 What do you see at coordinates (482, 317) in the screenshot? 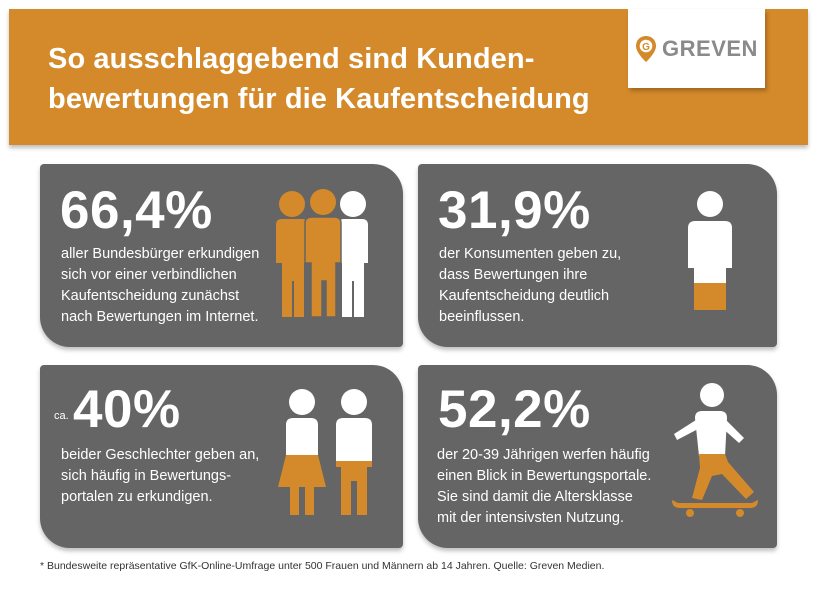
I see `description-line: beeinflussen.` at bounding box center [482, 317].